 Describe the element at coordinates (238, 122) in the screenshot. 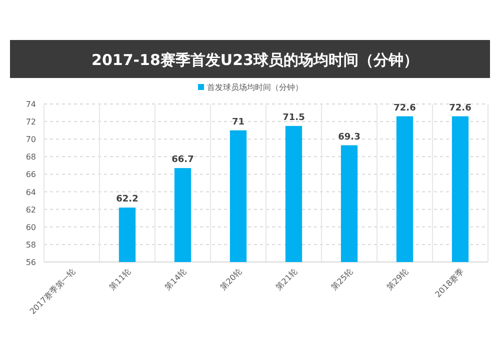

I see `data-label: 71` at that location.